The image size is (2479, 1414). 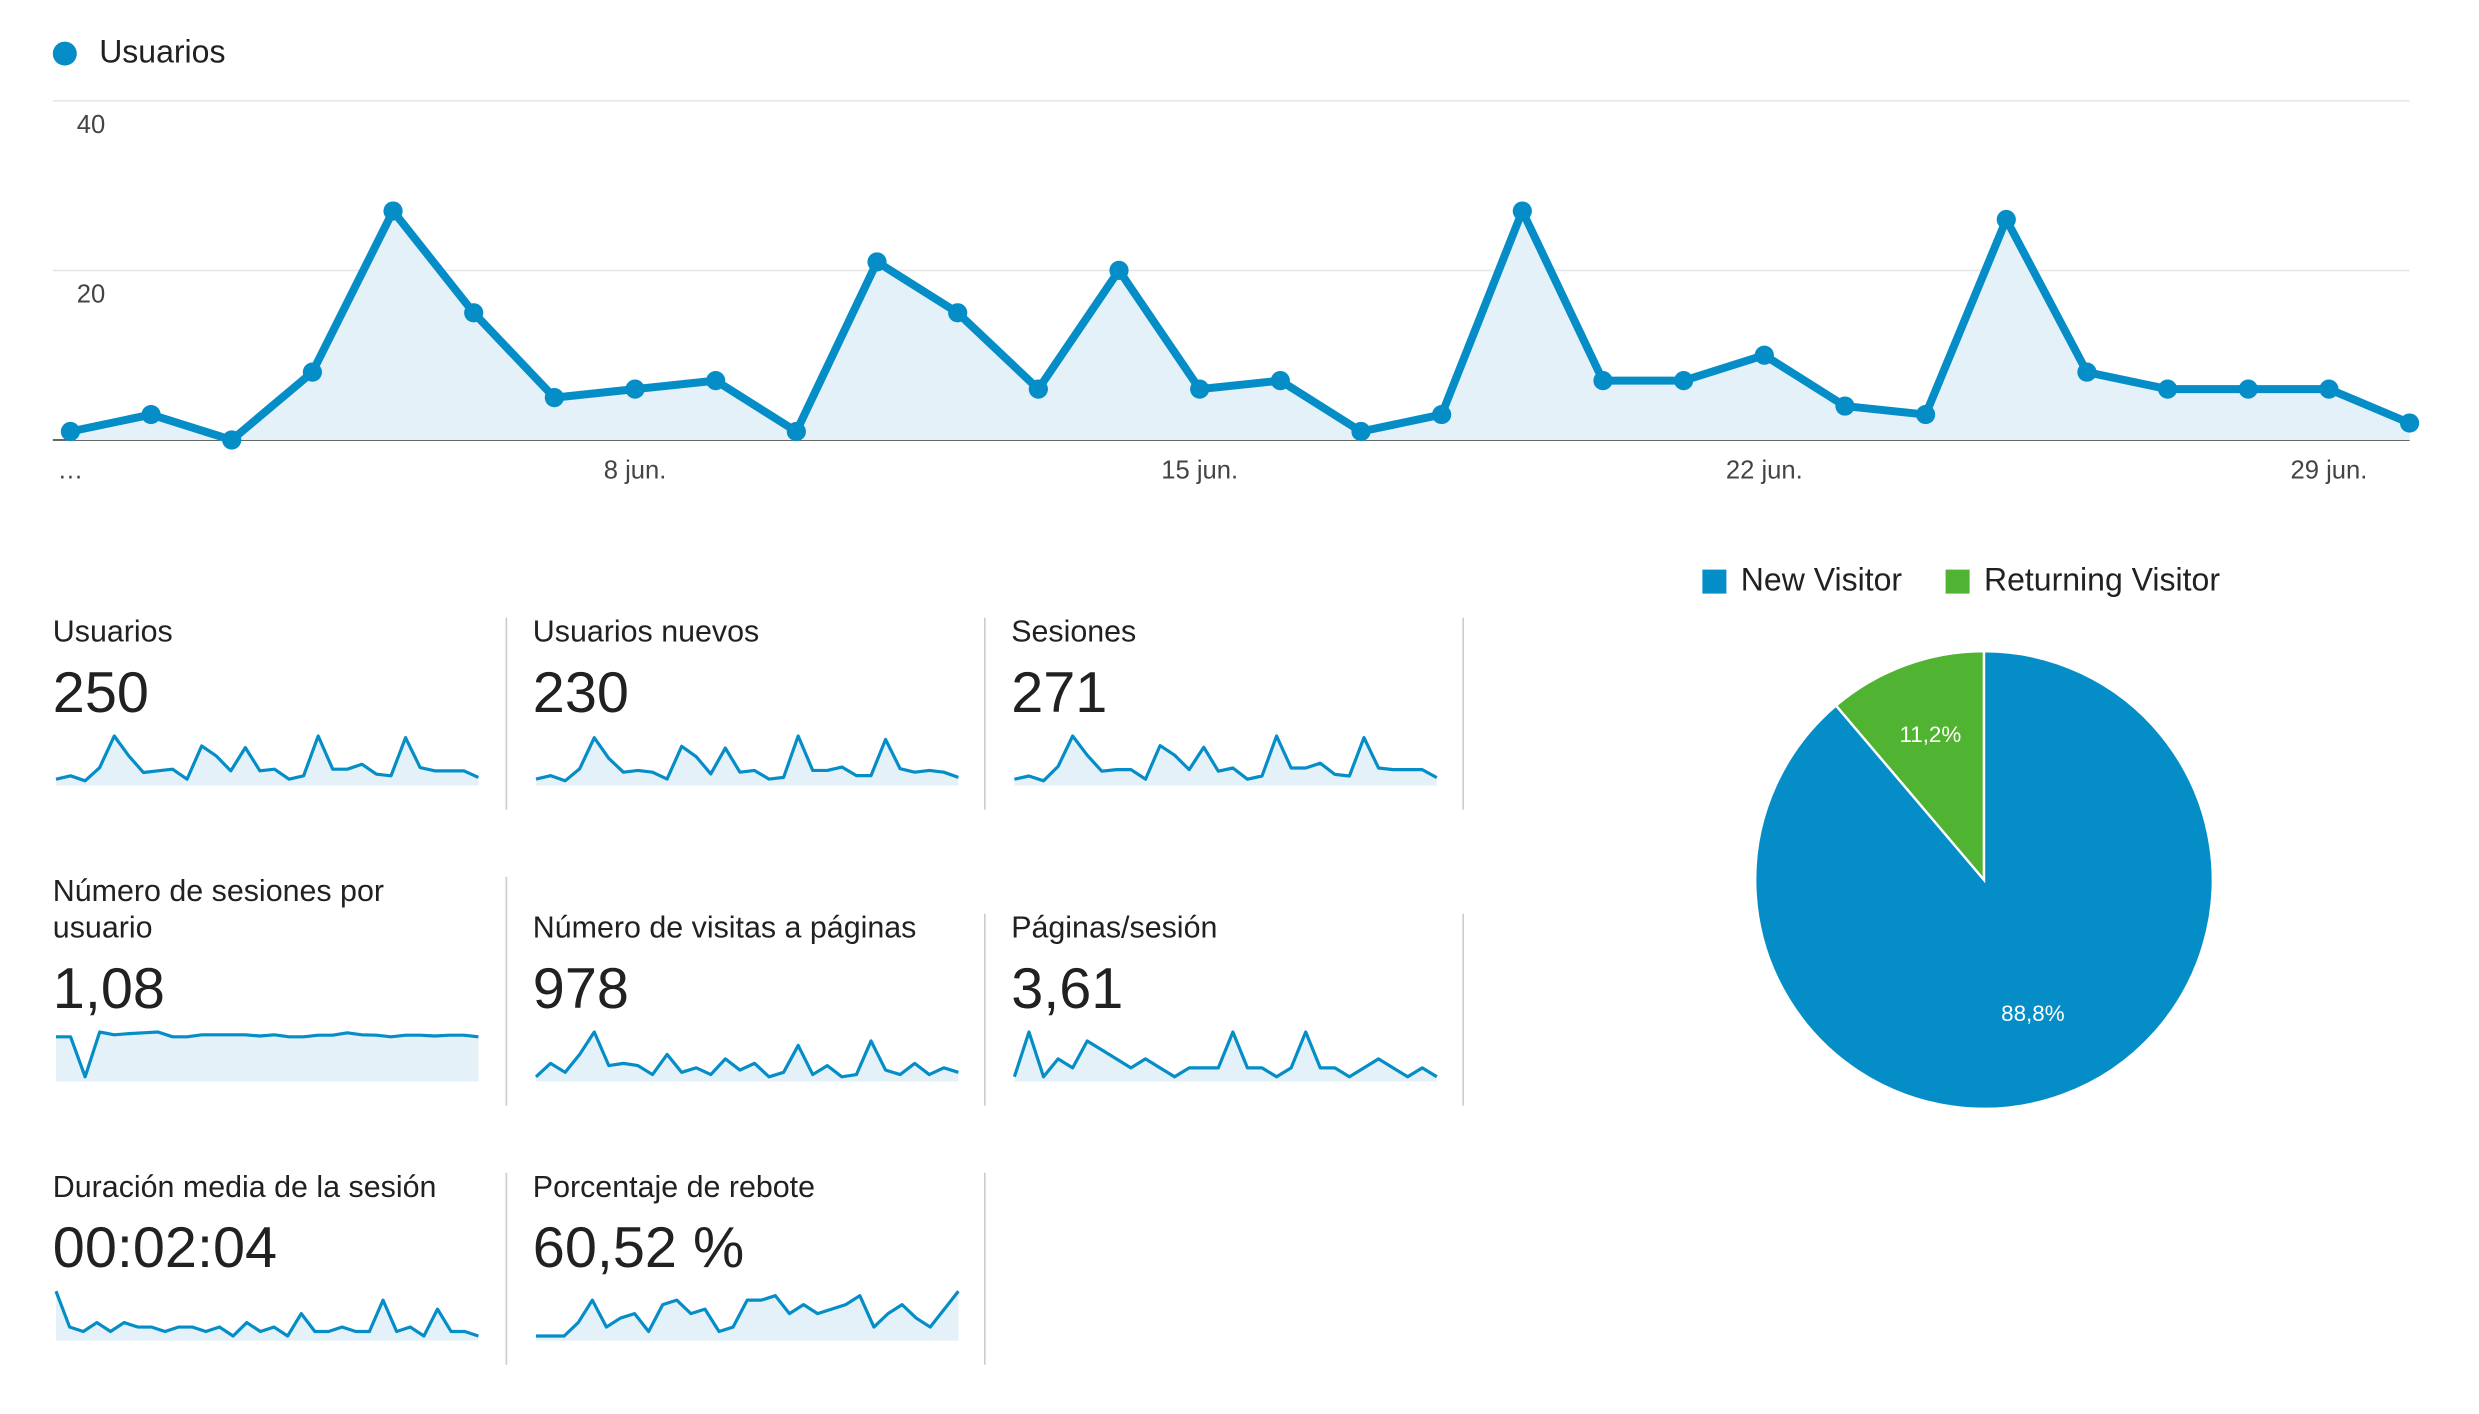 I want to click on sparkline-duracion-media, so click(x=266, y=1315).